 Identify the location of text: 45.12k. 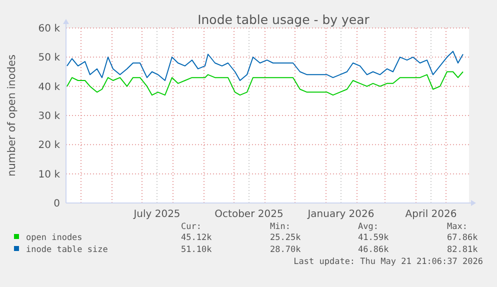
(196, 238).